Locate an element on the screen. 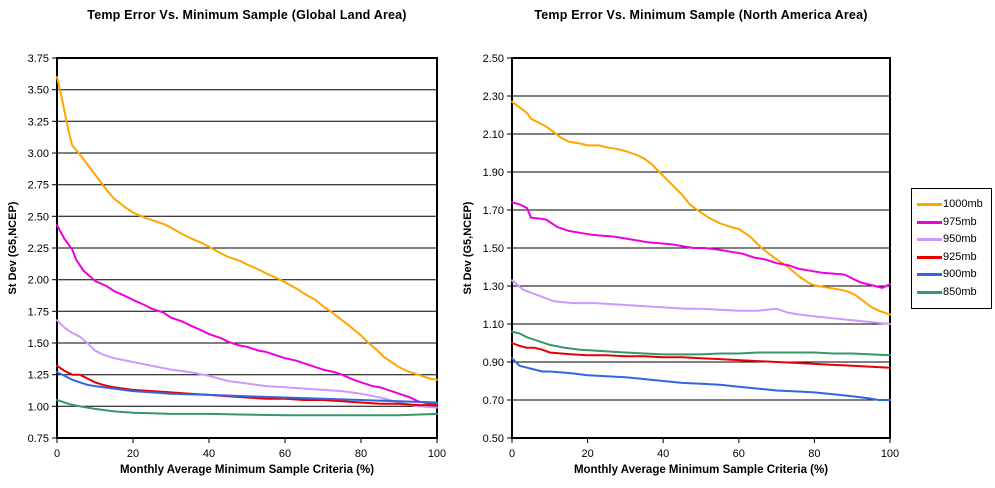  legend-item-900mb: 900mb is located at coordinates (952, 275).